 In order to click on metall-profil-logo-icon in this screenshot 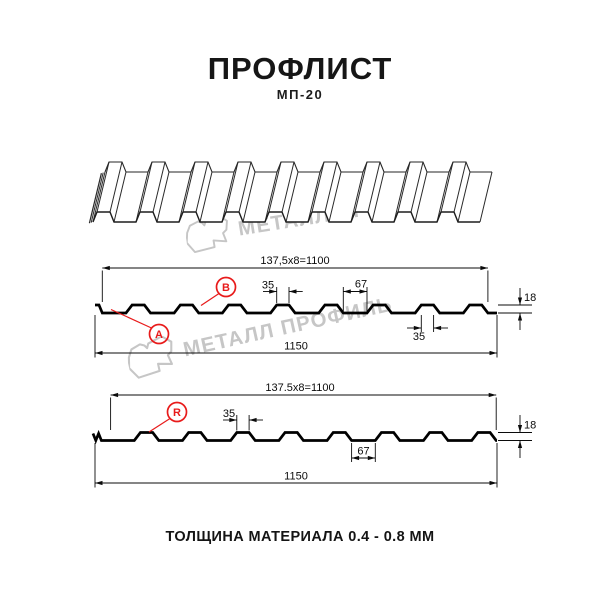, I will do `click(150, 357)`.